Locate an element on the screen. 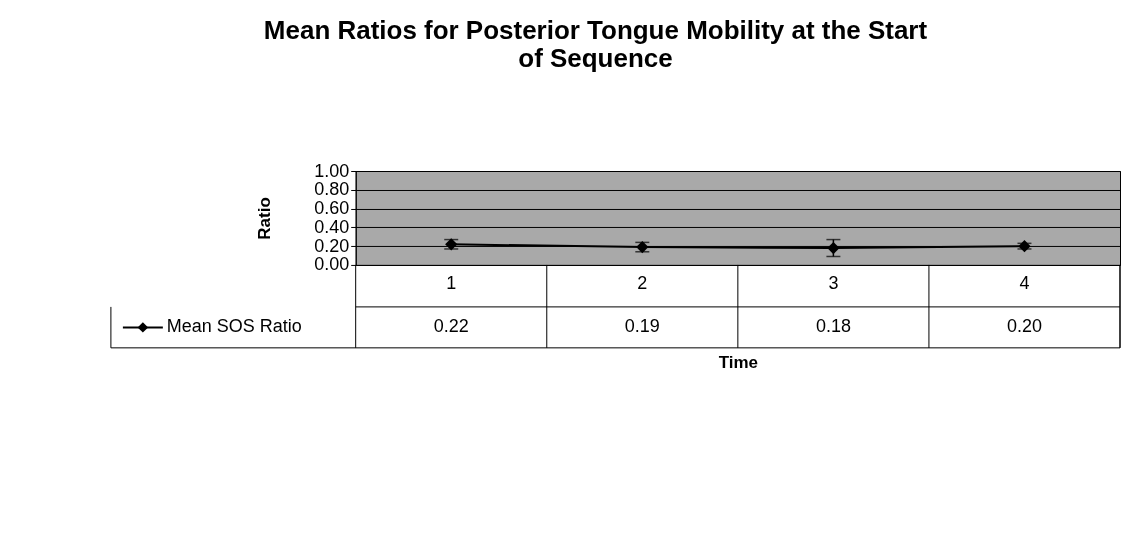  y-tick-label: 0.80 is located at coordinates (332, 189).